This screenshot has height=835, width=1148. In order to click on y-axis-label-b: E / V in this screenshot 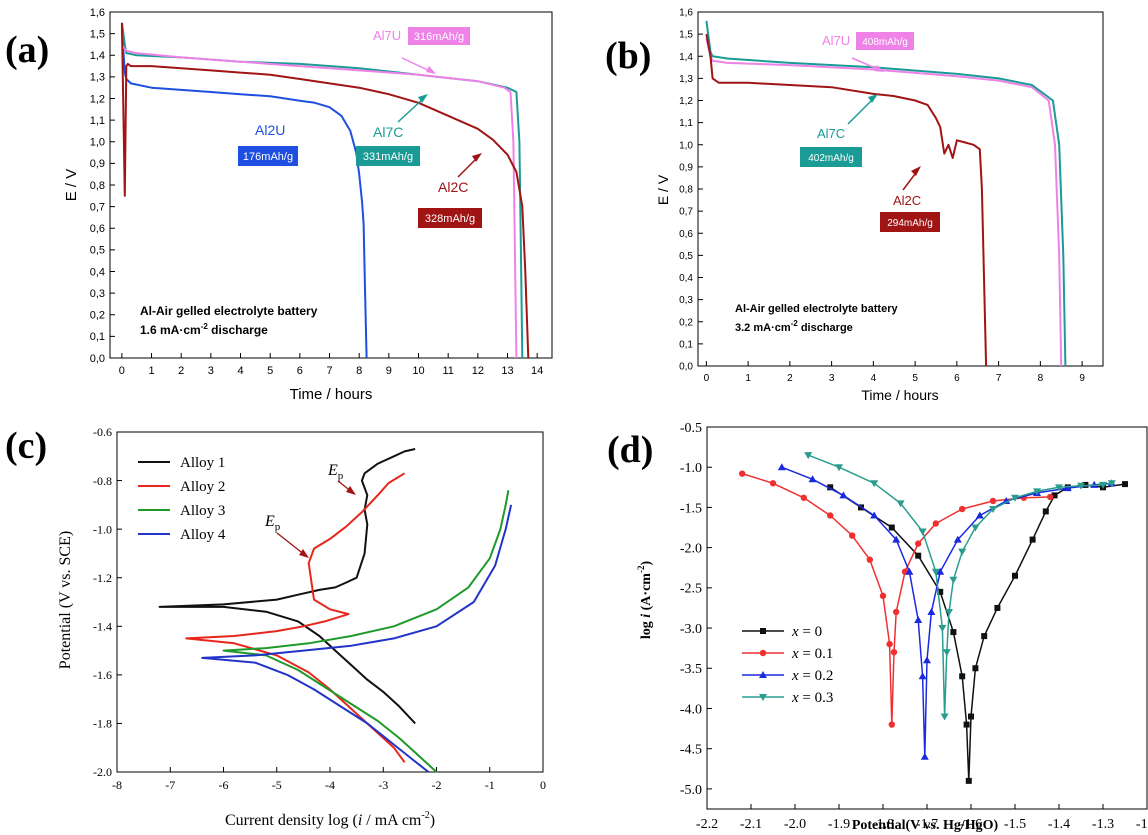, I will do `click(663, 189)`.